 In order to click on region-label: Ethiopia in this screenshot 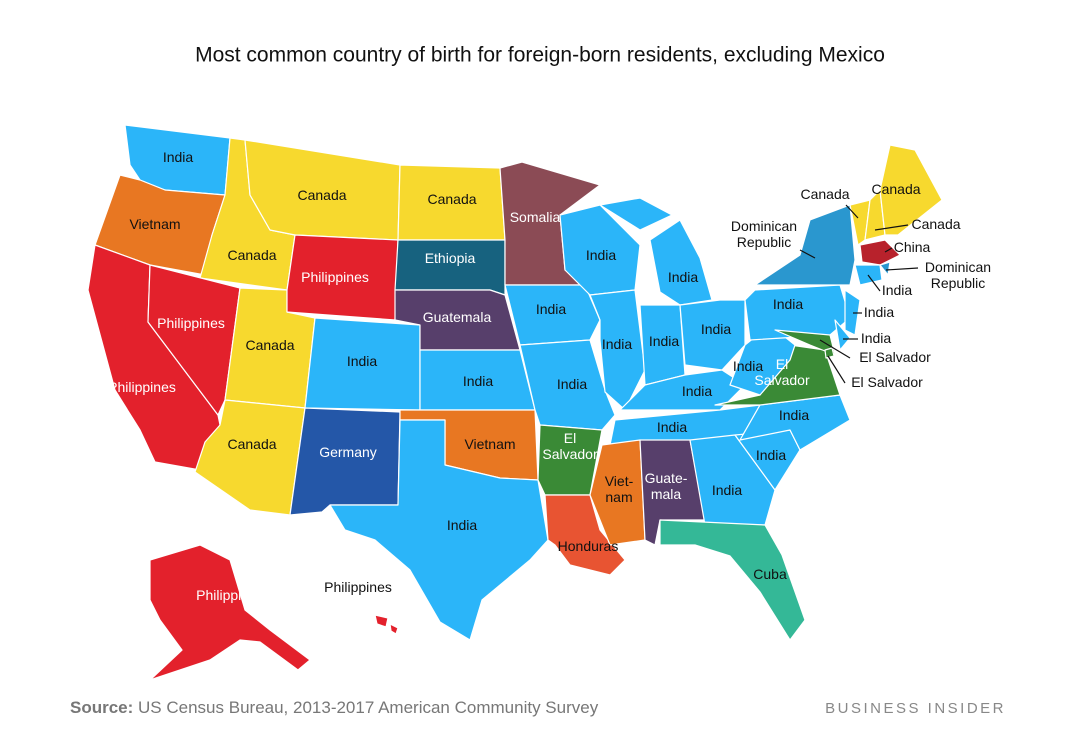, I will do `click(450, 258)`.